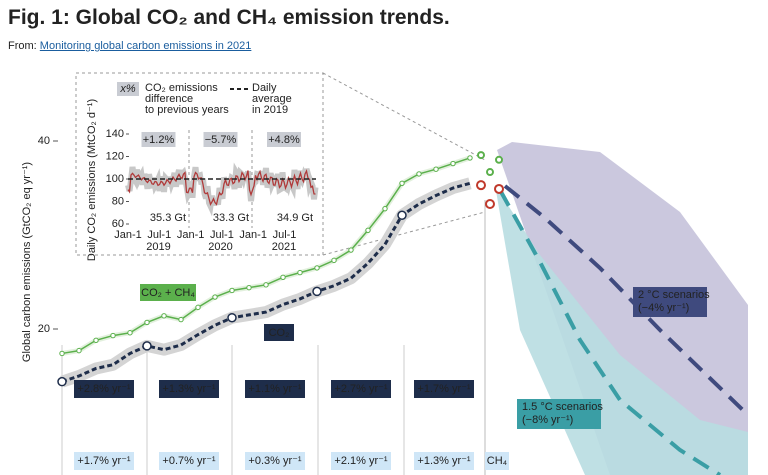  What do you see at coordinates (231, 218) in the screenshot?
I see `total-label: 33.3 Gt` at bounding box center [231, 218].